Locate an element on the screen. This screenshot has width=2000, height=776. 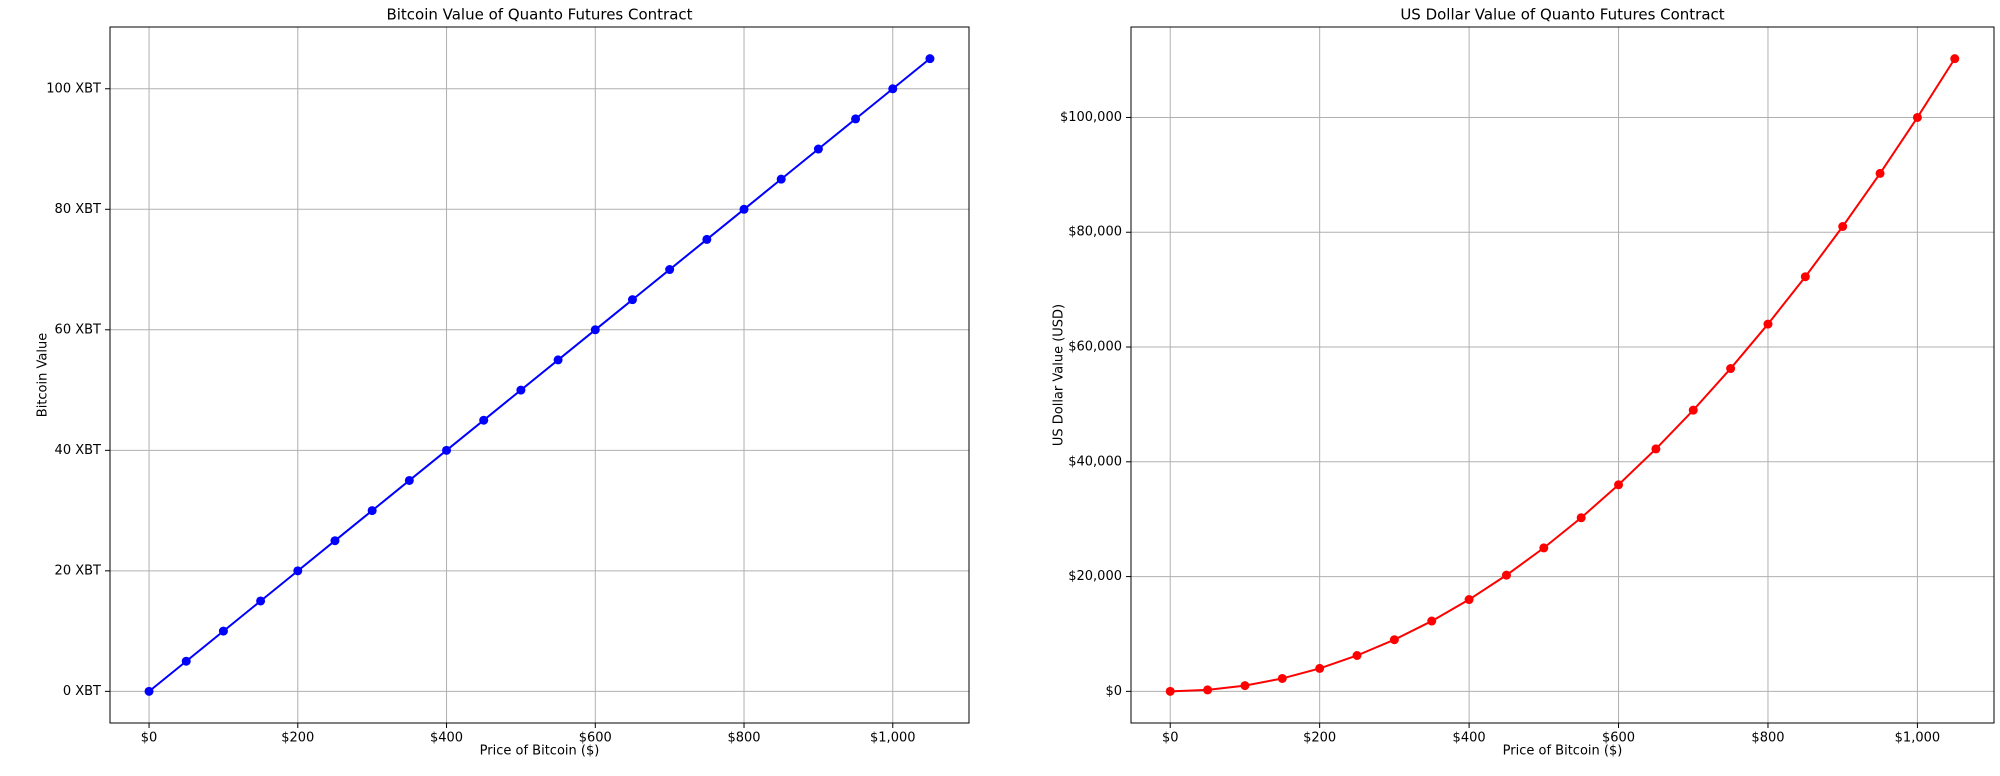
y-tick-label: 40 XBT is located at coordinates (78, 450).